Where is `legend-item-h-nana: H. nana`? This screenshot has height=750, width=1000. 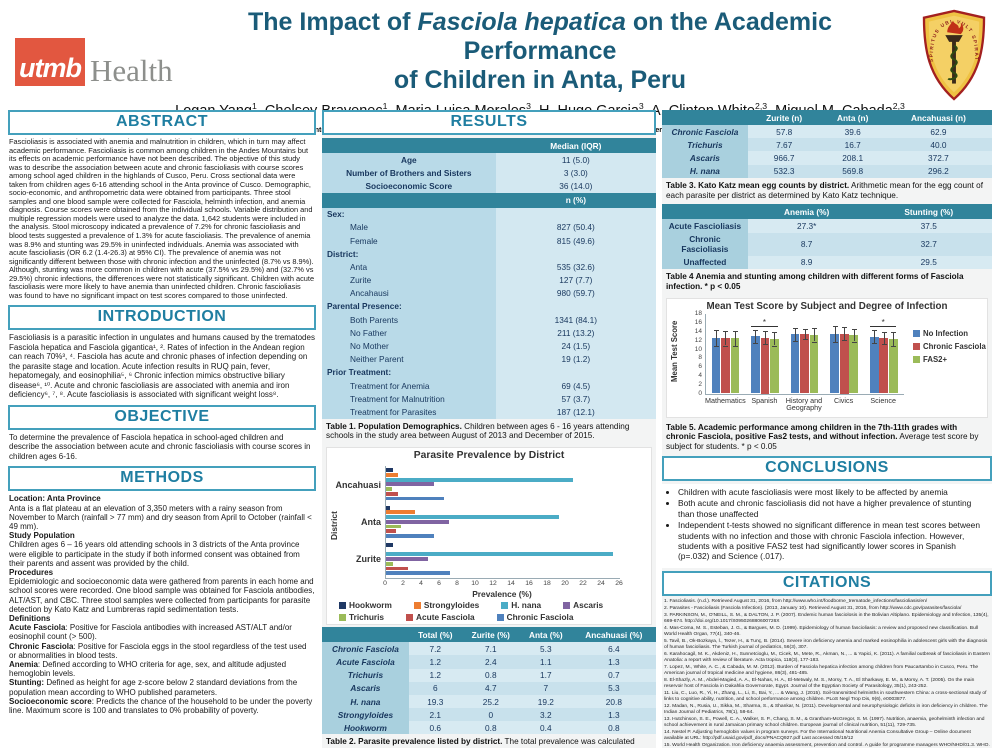 legend-item-h-nana: H. nana is located at coordinates (521, 605).